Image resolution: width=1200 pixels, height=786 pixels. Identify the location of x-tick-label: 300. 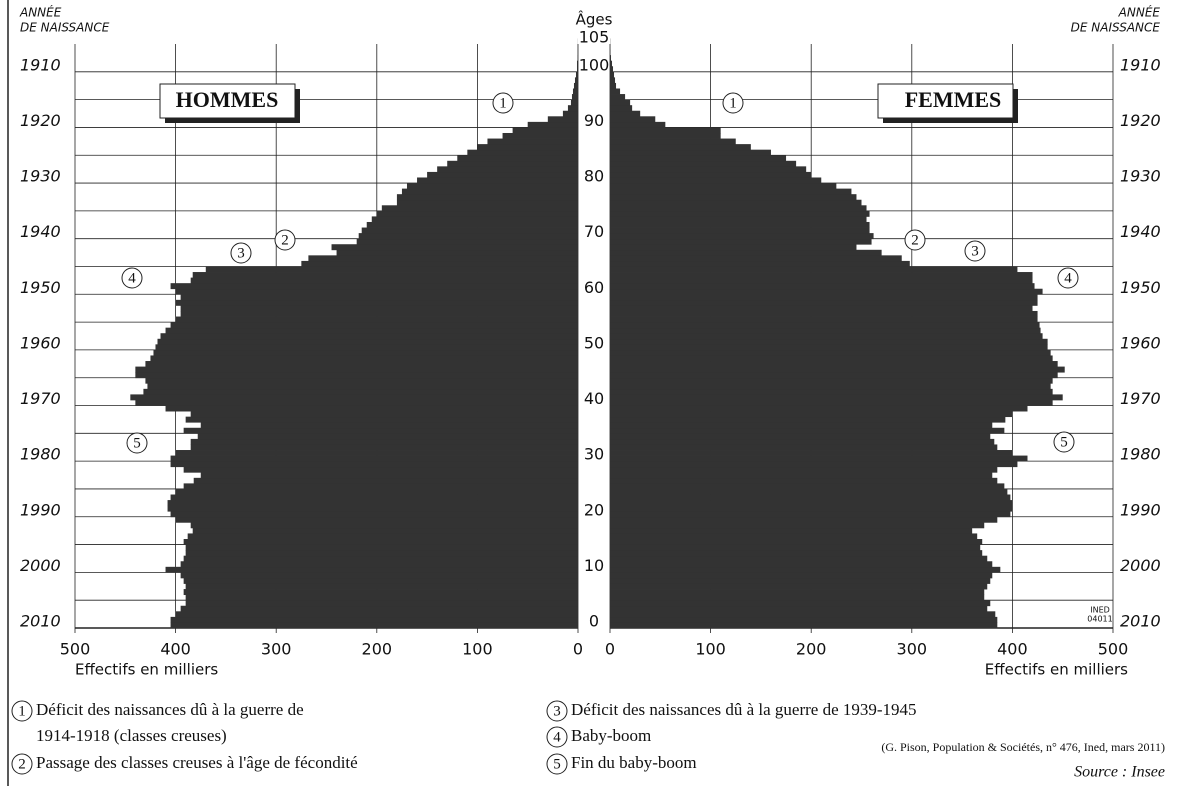
(912, 649).